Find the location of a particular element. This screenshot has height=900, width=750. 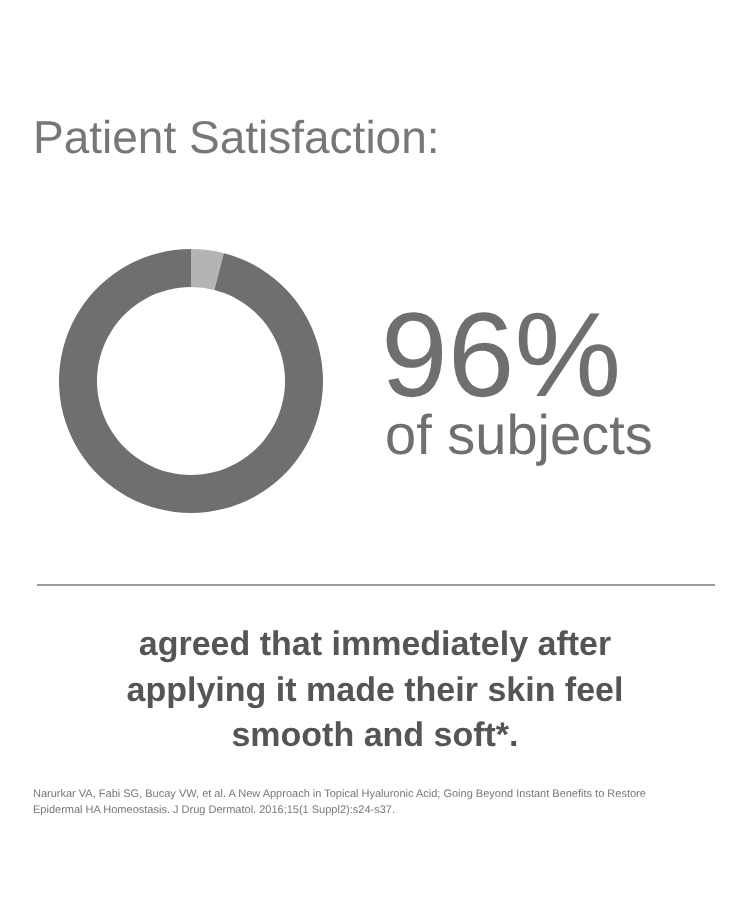

chart-title: Patient Satisfaction: is located at coordinates (236, 137).